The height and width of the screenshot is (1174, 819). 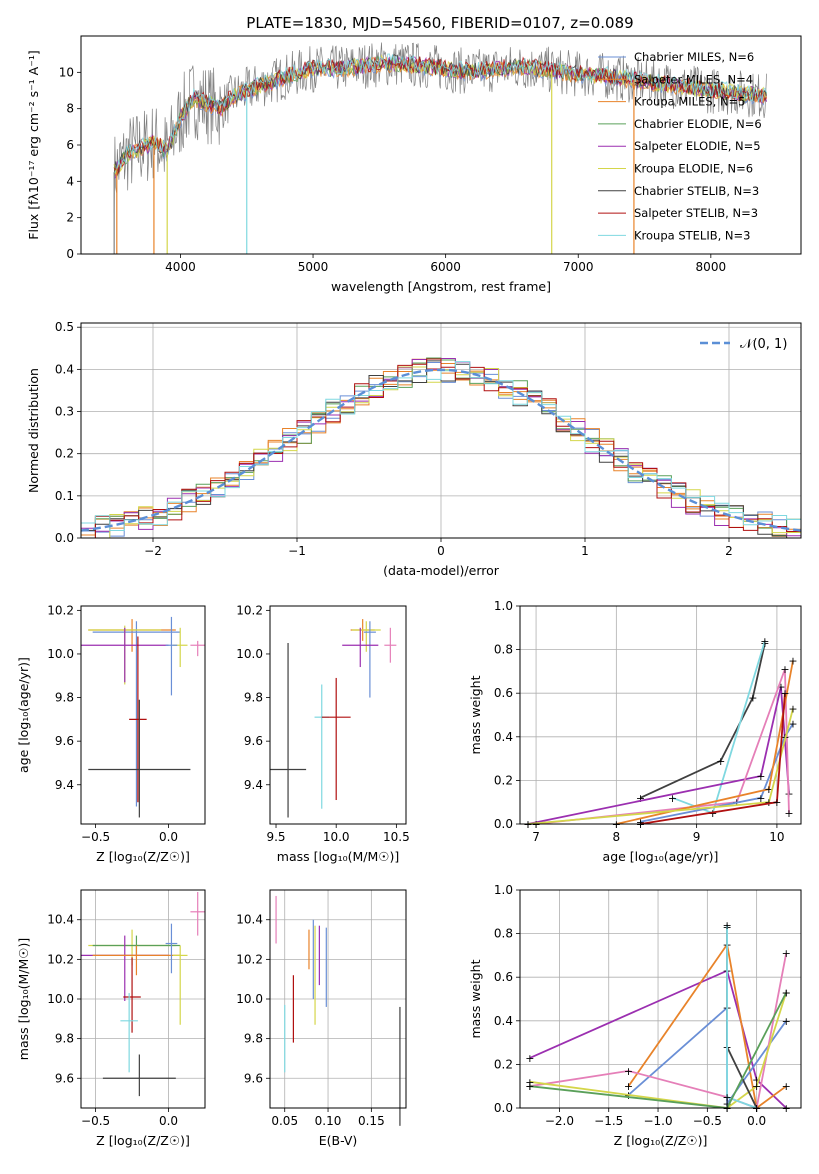 What do you see at coordinates (711, 267) in the screenshot?
I see `x-tick-label: 8000` at bounding box center [711, 267].